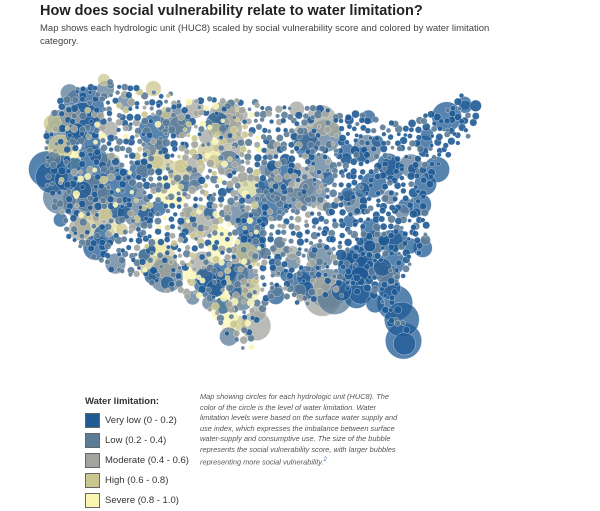 The image size is (600, 511). I want to click on footnote-link: 2, so click(325, 460).